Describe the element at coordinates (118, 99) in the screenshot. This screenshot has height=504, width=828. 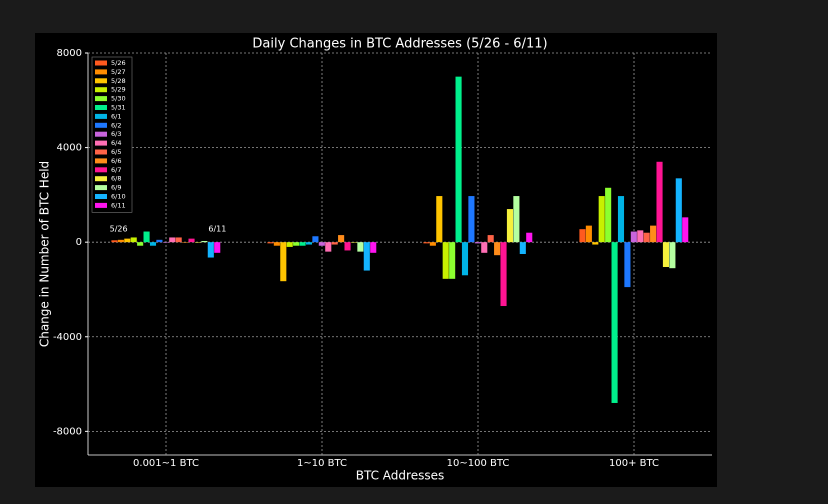
I see `legend-label: 5/30` at that location.